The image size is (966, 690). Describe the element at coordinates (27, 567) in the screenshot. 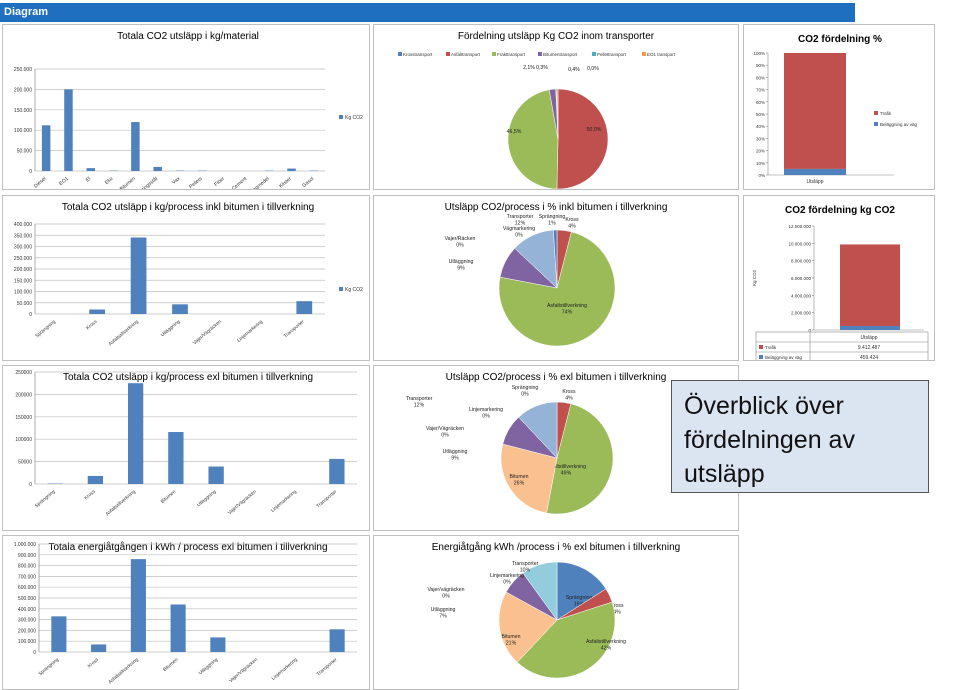

I see `y-tick-label: 800.000` at that location.